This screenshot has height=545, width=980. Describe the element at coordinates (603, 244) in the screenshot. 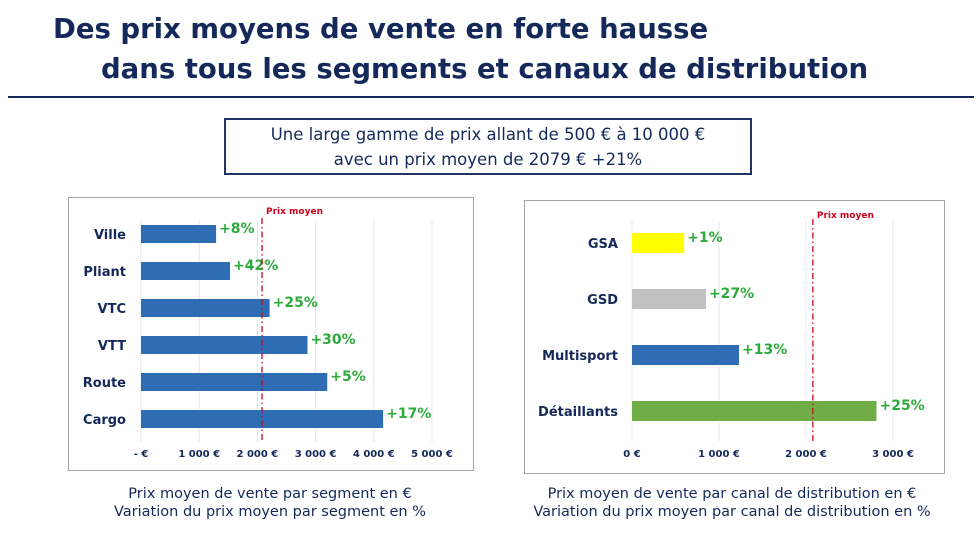

I see `category-label: GSA` at that location.